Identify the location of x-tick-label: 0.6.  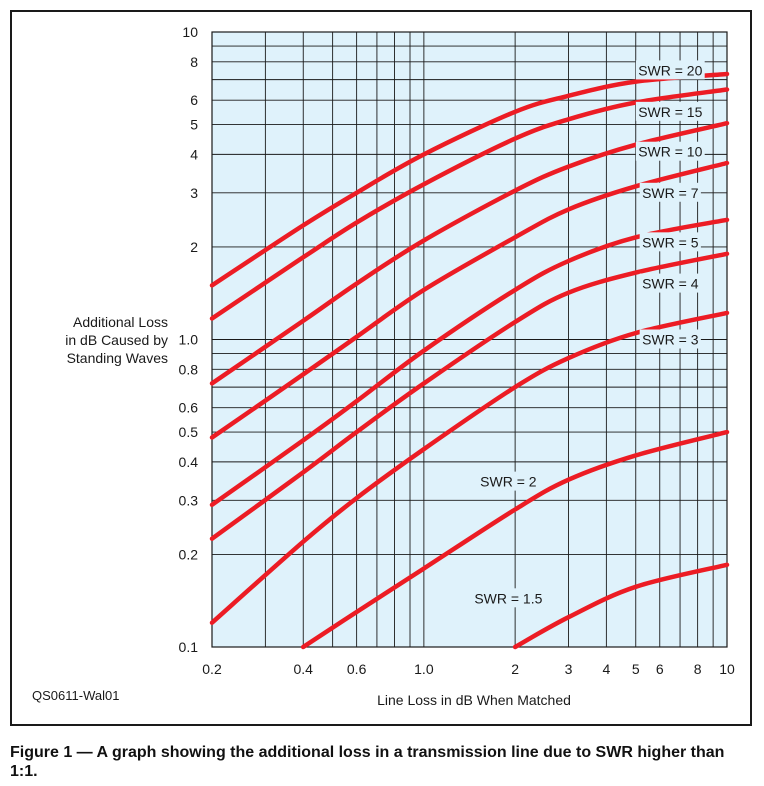
(357, 669).